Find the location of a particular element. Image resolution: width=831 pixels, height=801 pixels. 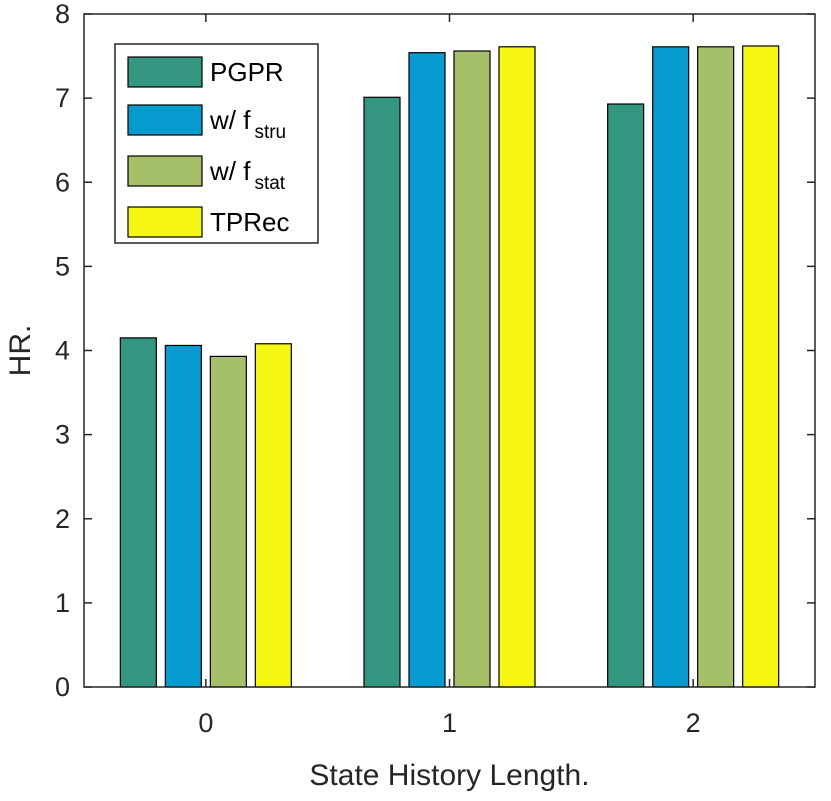

x-axis-label: State History Length. is located at coordinates (449, 775).